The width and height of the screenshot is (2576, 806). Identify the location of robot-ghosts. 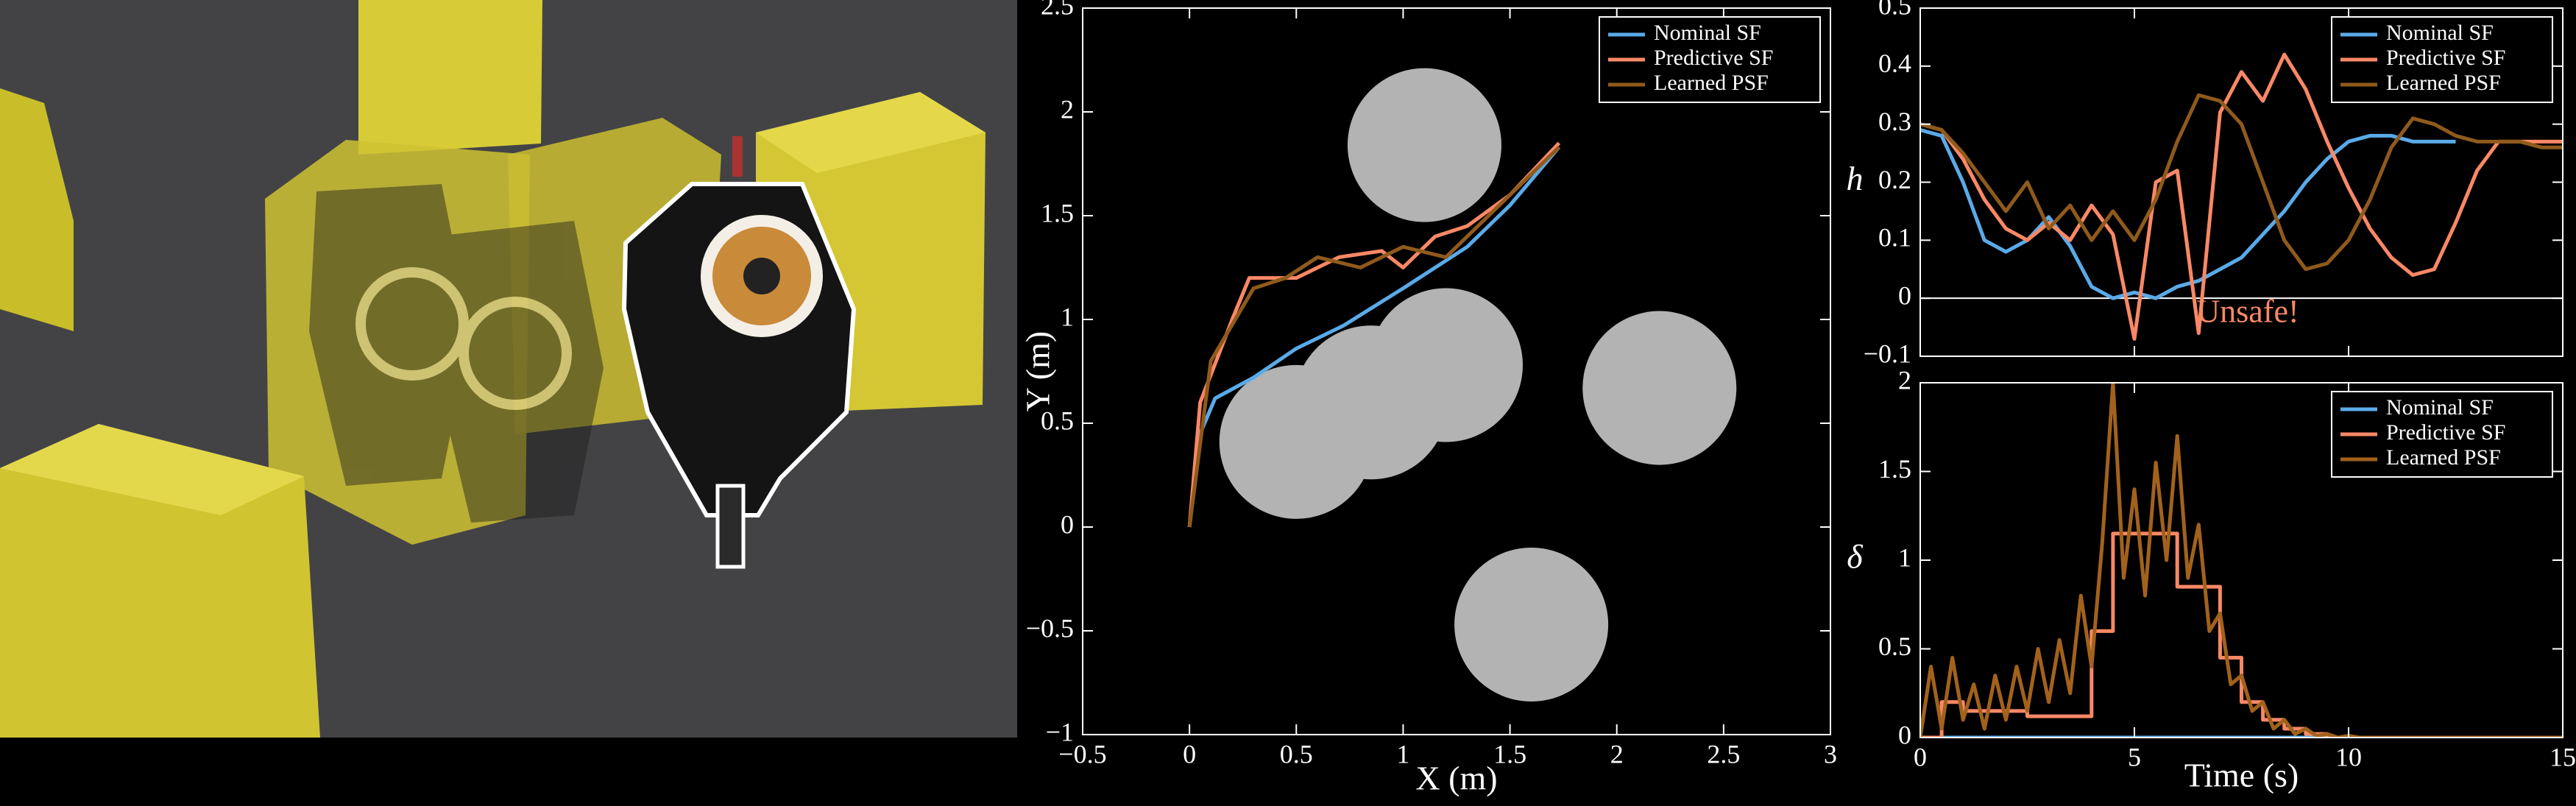
(457, 354).